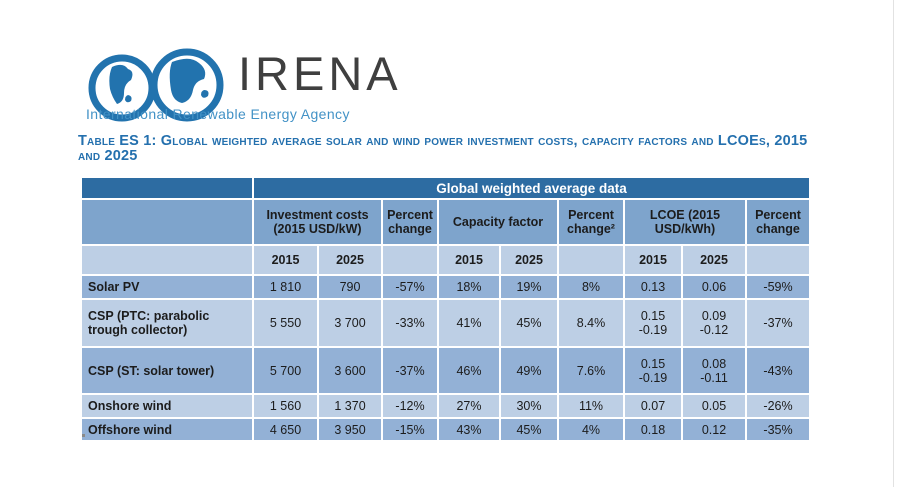 This screenshot has width=900, height=487. I want to click on page-edge-line, so click(893, 243).